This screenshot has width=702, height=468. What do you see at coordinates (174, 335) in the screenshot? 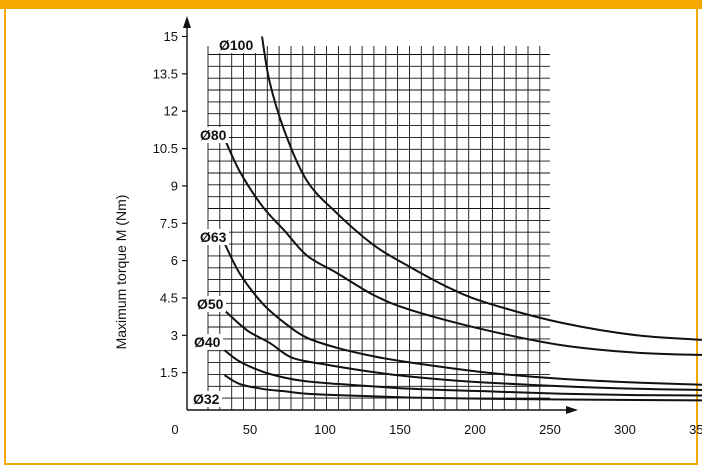
I see `y-tick-label: 3` at bounding box center [174, 335].